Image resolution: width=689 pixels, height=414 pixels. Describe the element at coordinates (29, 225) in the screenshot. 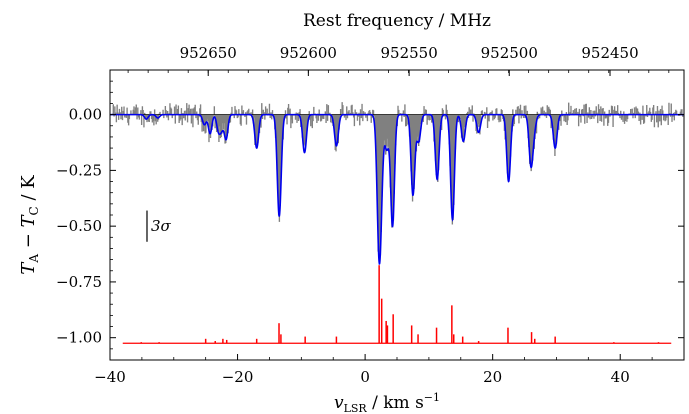

I see `y-axis-title: TA − TC / K` at that location.